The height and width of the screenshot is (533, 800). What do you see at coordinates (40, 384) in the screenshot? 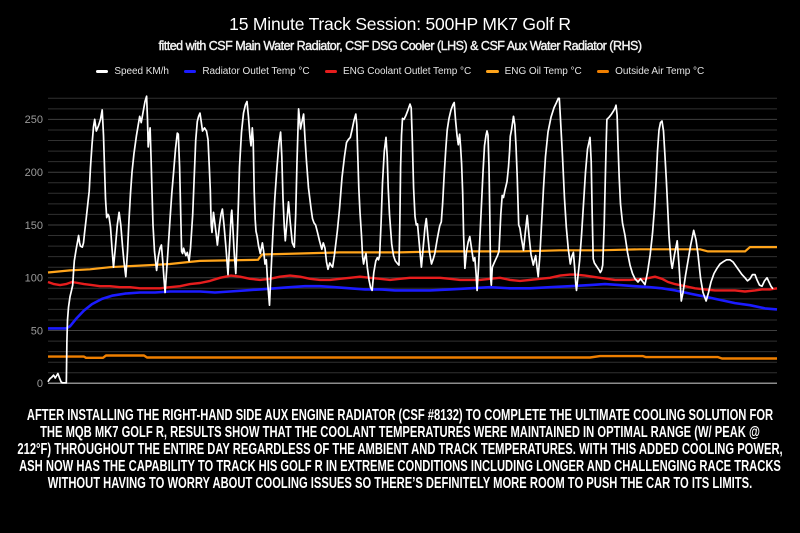
I see `svg-text: 0` at bounding box center [40, 384].